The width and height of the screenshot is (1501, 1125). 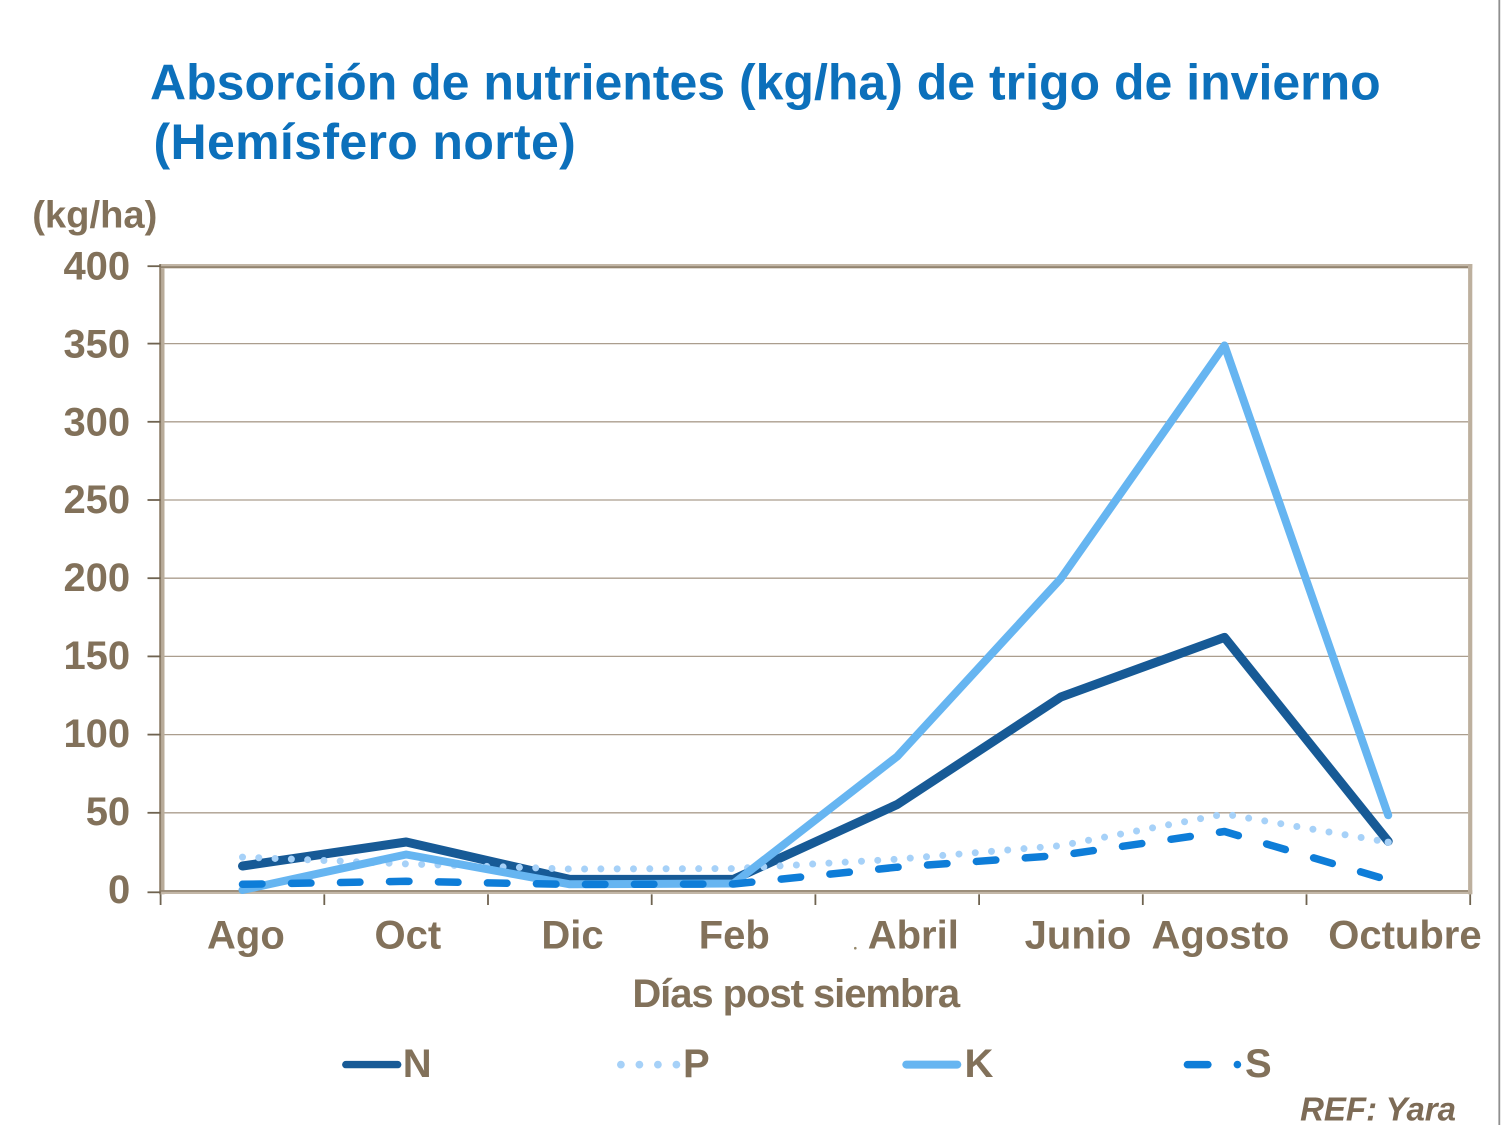 What do you see at coordinates (734, 936) in the screenshot?
I see `svg-text: Feb` at bounding box center [734, 936].